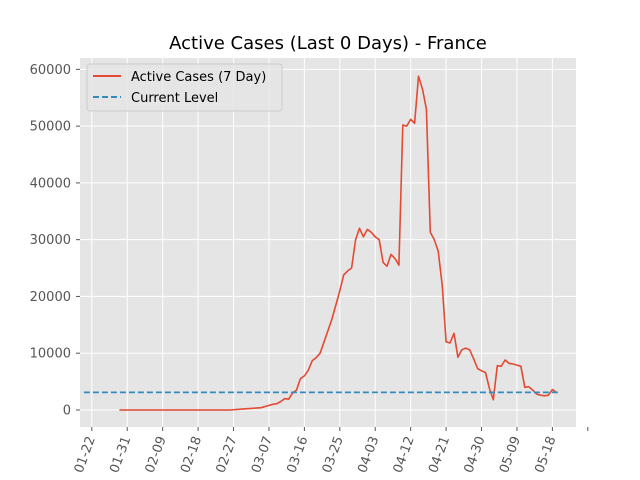  I want to click on x-tick-label: 02-09, so click(156, 454).